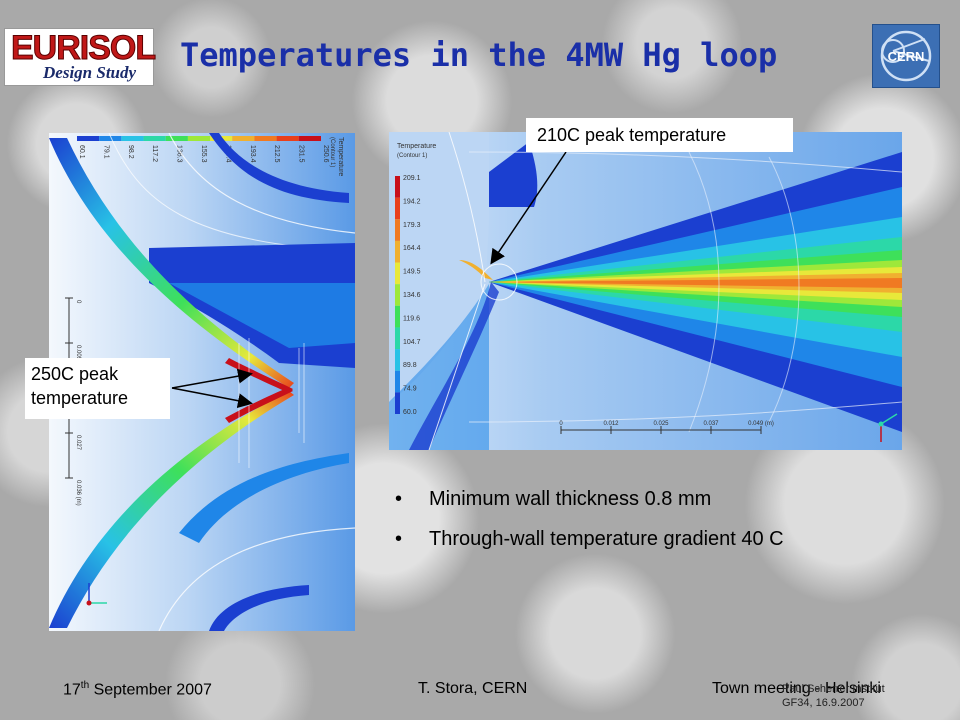  I want to click on right-legend-value: 89.8, so click(410, 365).